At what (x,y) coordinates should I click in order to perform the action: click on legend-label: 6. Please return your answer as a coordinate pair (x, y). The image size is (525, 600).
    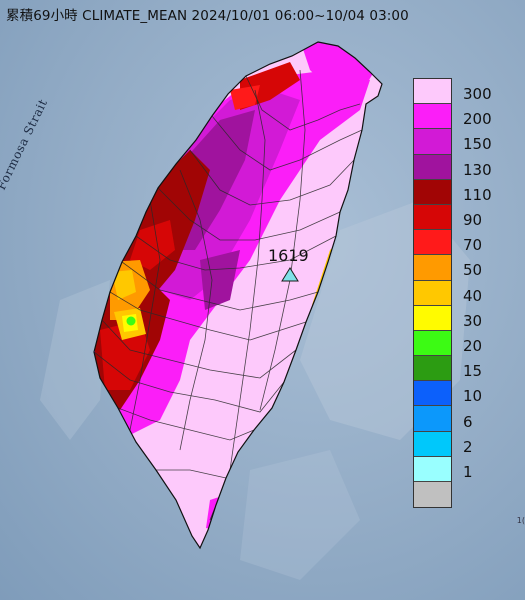
    Looking at the image, I should click on (468, 421).